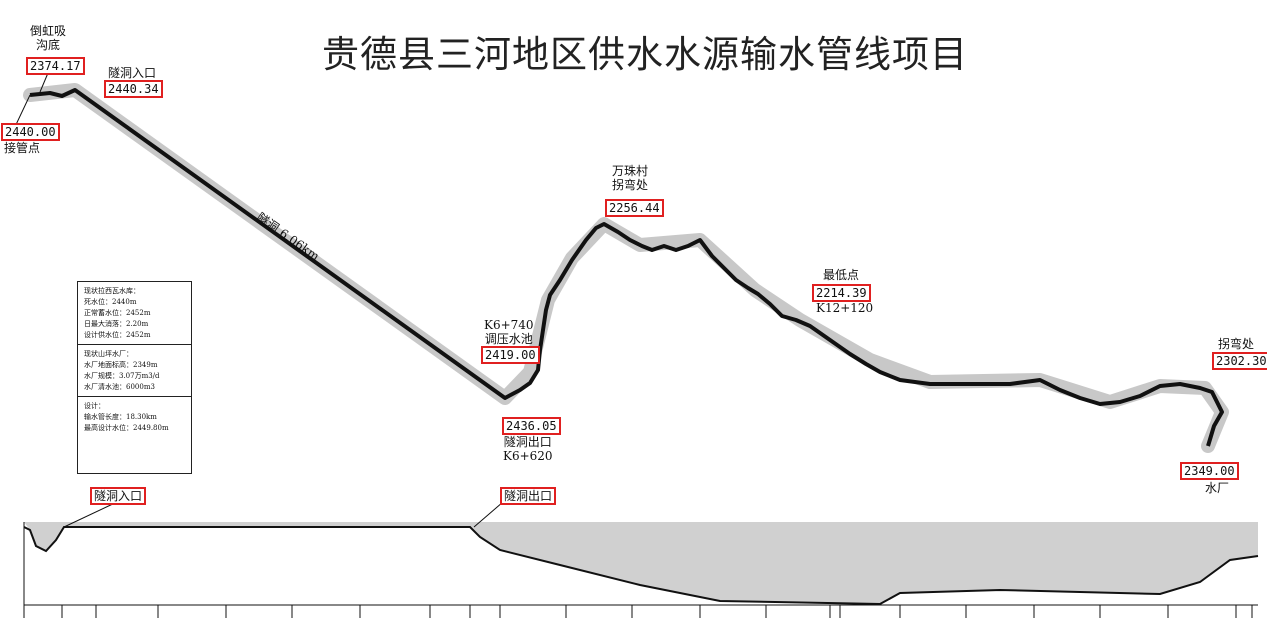 This screenshot has width=1267, height=635. I want to click on wanzhu-label: 万珠村 拐弯处, so click(630, 178).